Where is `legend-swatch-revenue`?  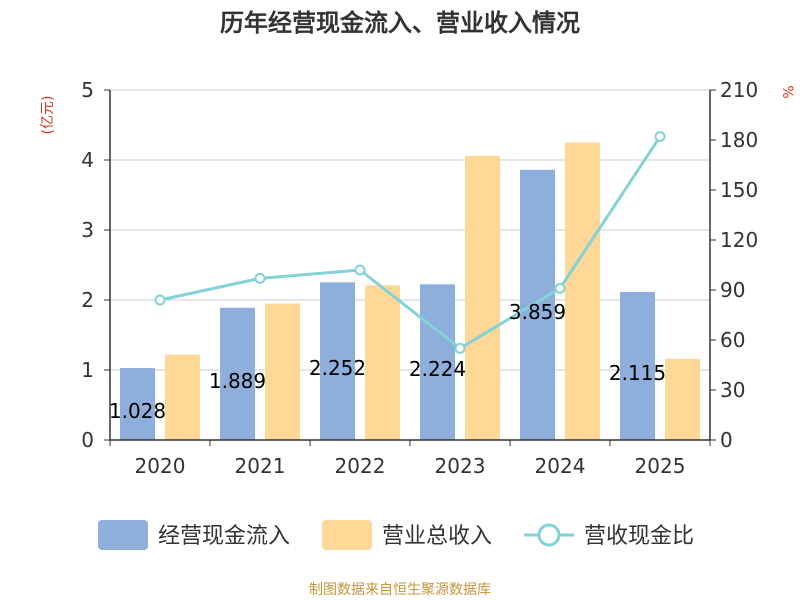
legend-swatch-revenue is located at coordinates (347, 535).